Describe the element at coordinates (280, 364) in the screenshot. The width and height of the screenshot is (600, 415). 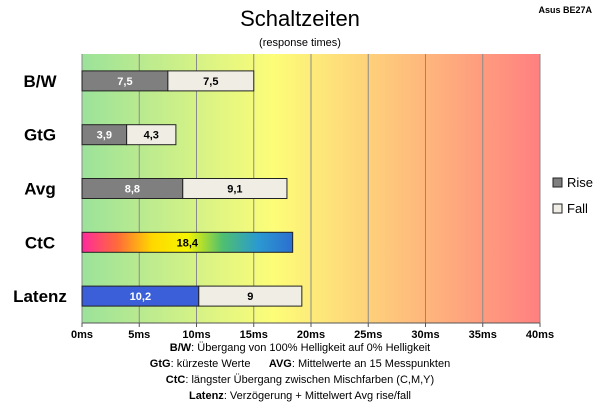
I see `footnote-key: AVG` at that location.